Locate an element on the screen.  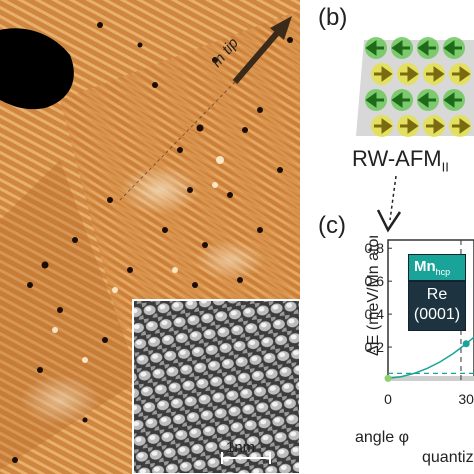
x-tick-label: 30 is located at coordinates (466, 399).